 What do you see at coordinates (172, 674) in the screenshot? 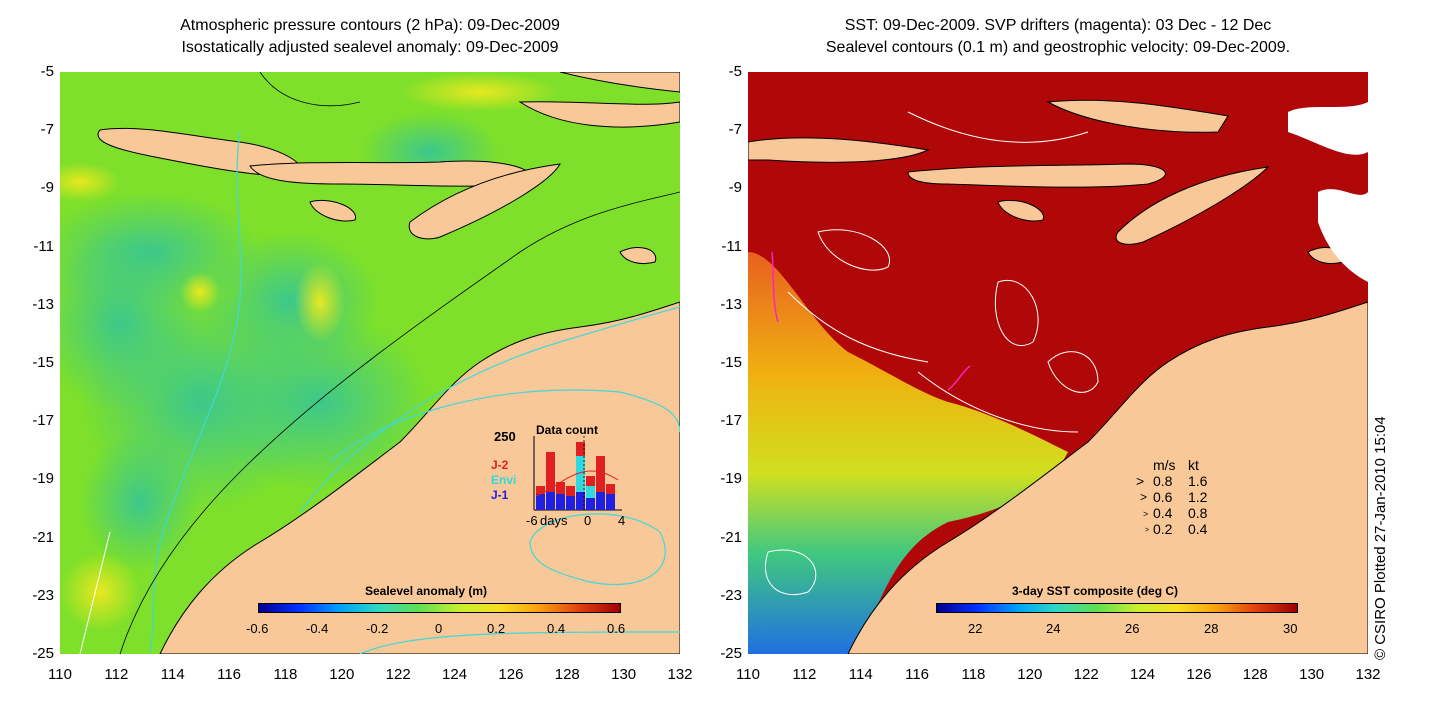
I see `left-lon-tick: 114` at bounding box center [172, 674].